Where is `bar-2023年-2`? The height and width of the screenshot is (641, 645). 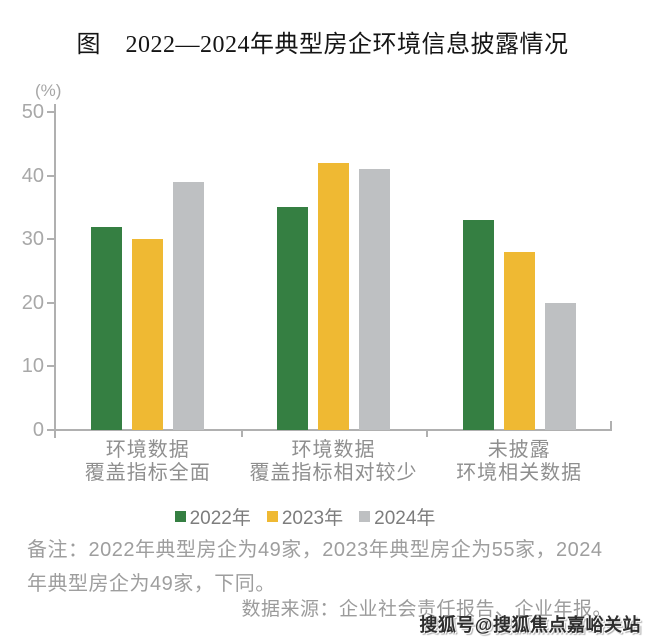
bar-2023年-2 is located at coordinates (333, 296).